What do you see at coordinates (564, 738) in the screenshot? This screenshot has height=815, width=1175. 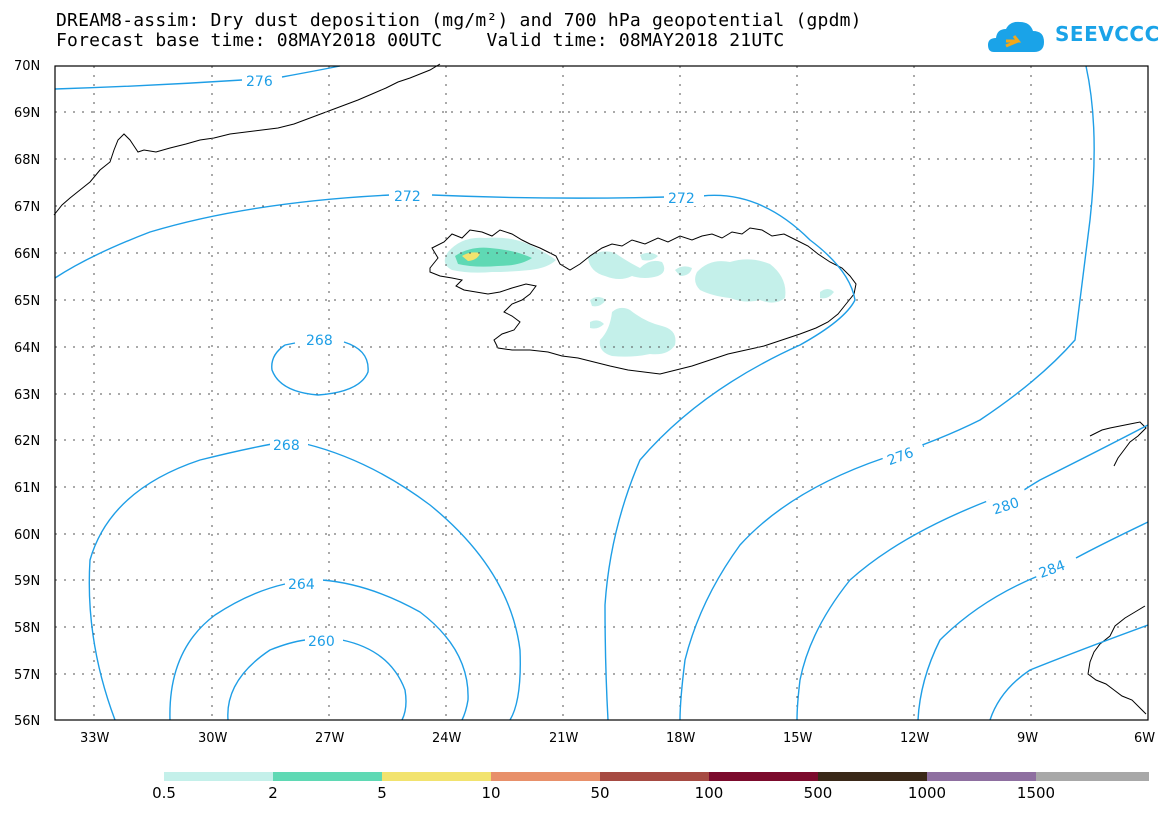 I see `lon-label: 21W` at bounding box center [564, 738].